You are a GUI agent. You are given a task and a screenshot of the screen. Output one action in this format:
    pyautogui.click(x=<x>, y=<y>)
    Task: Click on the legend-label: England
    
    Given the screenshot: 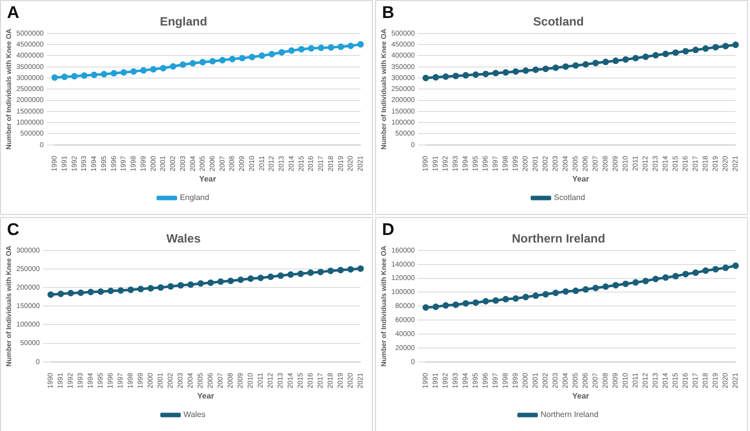 What is the action you would take?
    pyautogui.click(x=195, y=197)
    